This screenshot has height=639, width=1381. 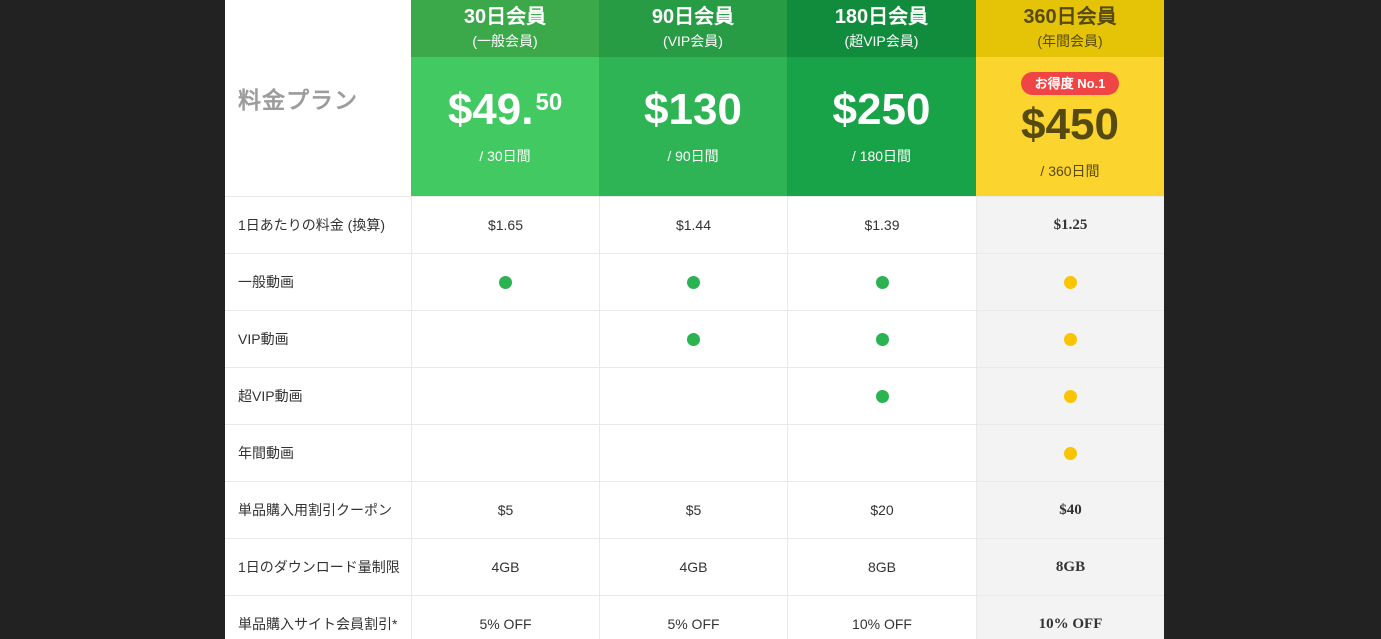 I want to click on plan-price: $49.50, so click(x=505, y=109).